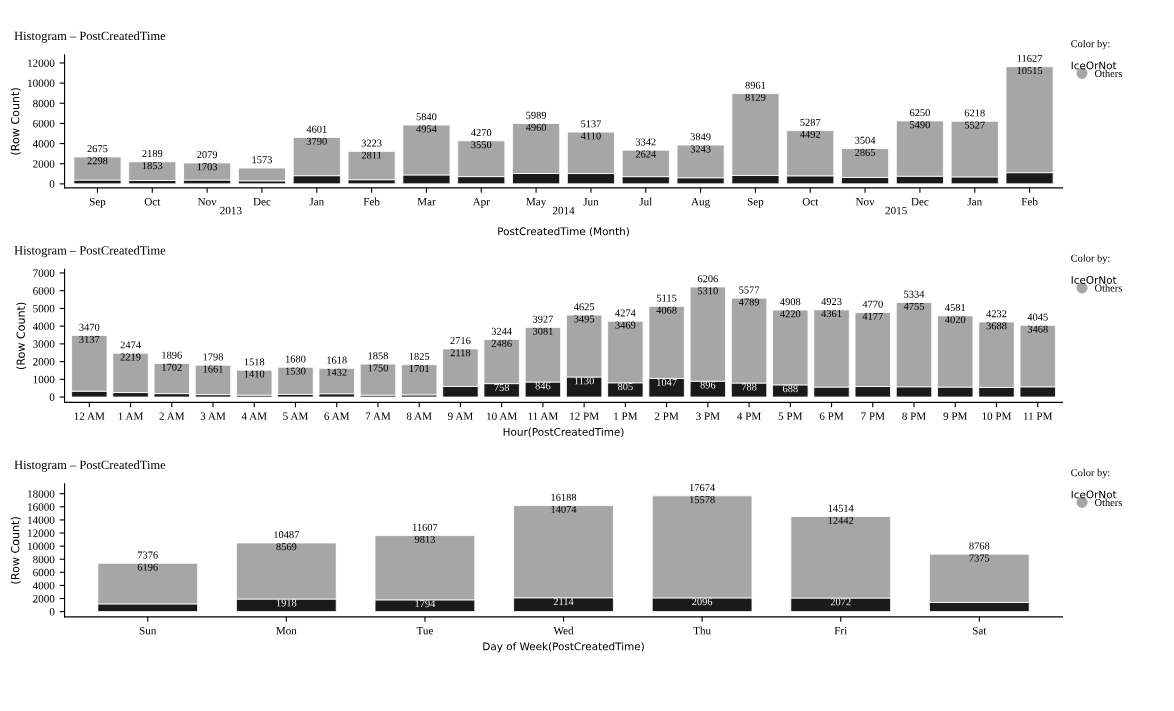  I want to click on x-axis-title: PostCreatedTime (Month), so click(563, 232).